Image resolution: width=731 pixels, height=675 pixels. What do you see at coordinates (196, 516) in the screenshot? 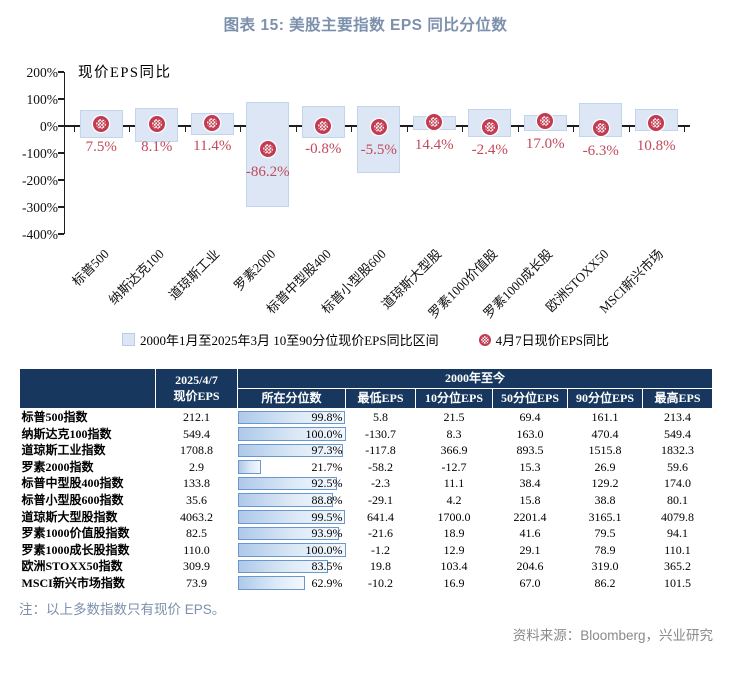
I see `current-eps-cell: 4063.2` at bounding box center [196, 516].